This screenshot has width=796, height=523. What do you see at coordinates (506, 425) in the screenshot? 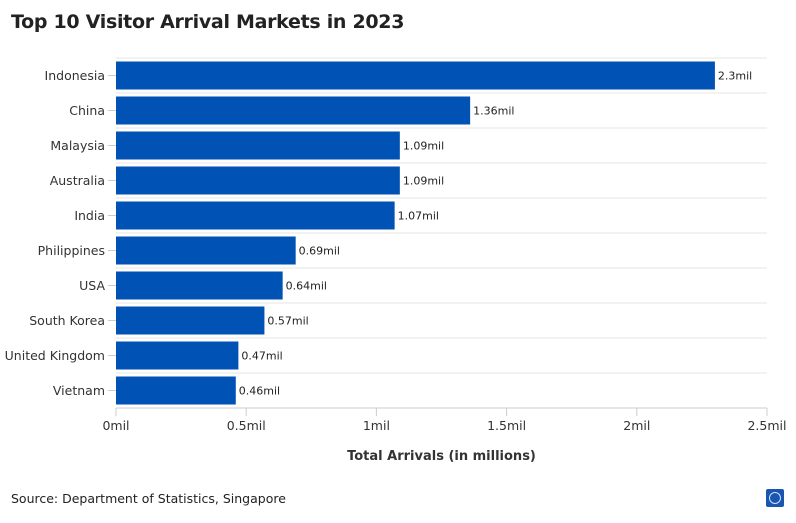
I see `x-tick-label: 1.5mil` at bounding box center [506, 425].